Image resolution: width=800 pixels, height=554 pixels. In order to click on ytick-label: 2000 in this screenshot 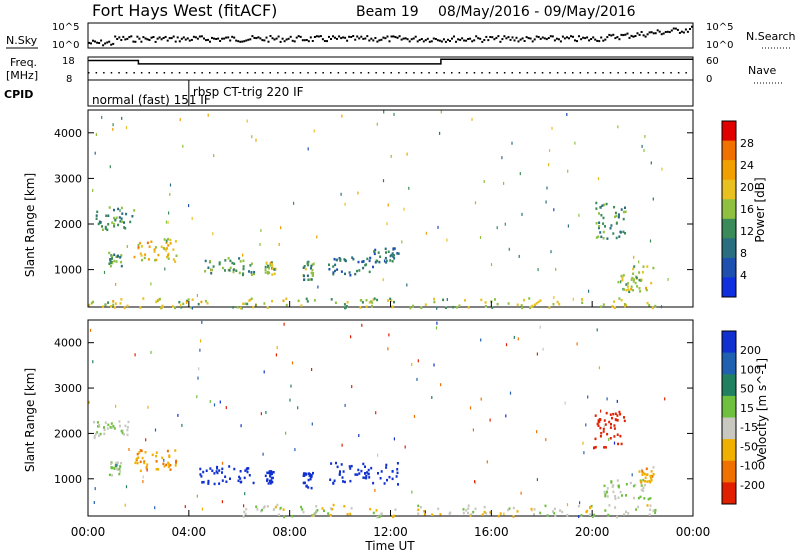, I will do `click(68, 224)`.